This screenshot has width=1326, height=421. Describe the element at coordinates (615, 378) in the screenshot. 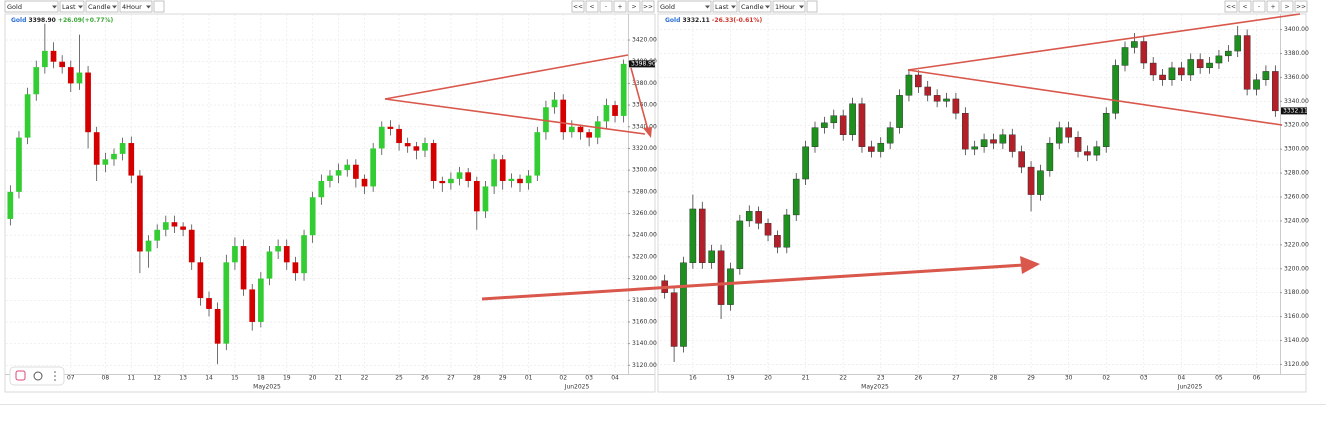

I see `x-tick-label: 04` at that location.